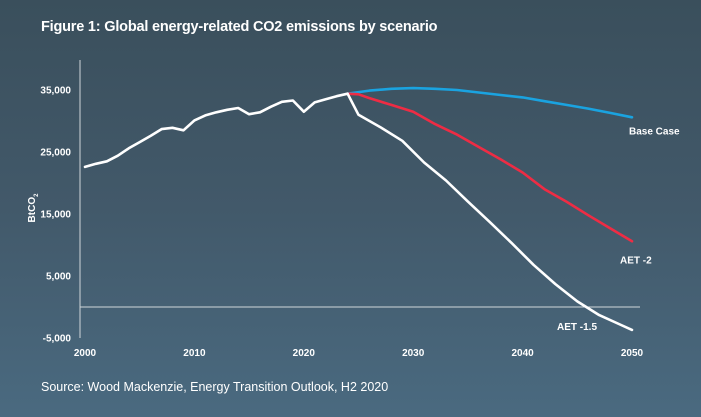 The width and height of the screenshot is (701, 417). Describe the element at coordinates (33, 208) in the screenshot. I see `y-axis-label: BtCO2` at that location.